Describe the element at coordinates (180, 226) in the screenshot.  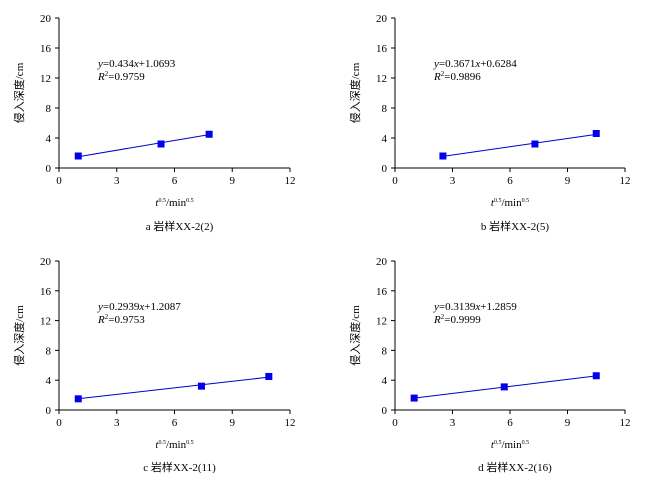
I see `panel-caption: a 岩样XX-2(2)` at that location.